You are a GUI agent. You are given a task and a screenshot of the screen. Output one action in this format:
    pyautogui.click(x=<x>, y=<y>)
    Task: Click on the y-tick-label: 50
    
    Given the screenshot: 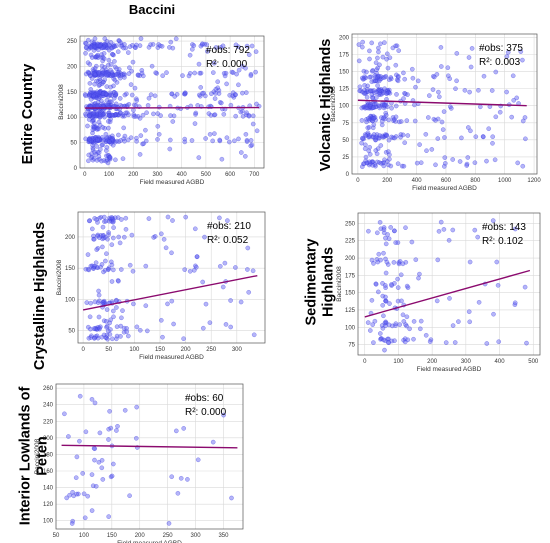 What is the action you would take?
    pyautogui.click(x=71, y=332)
    